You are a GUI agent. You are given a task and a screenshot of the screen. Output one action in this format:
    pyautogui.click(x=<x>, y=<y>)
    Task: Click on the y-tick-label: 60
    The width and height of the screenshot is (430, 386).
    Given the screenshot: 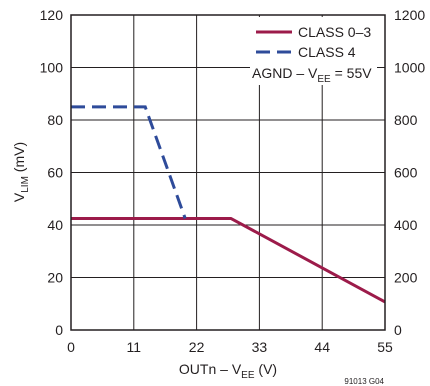 What is the action you would take?
    pyautogui.click(x=55, y=173)
    